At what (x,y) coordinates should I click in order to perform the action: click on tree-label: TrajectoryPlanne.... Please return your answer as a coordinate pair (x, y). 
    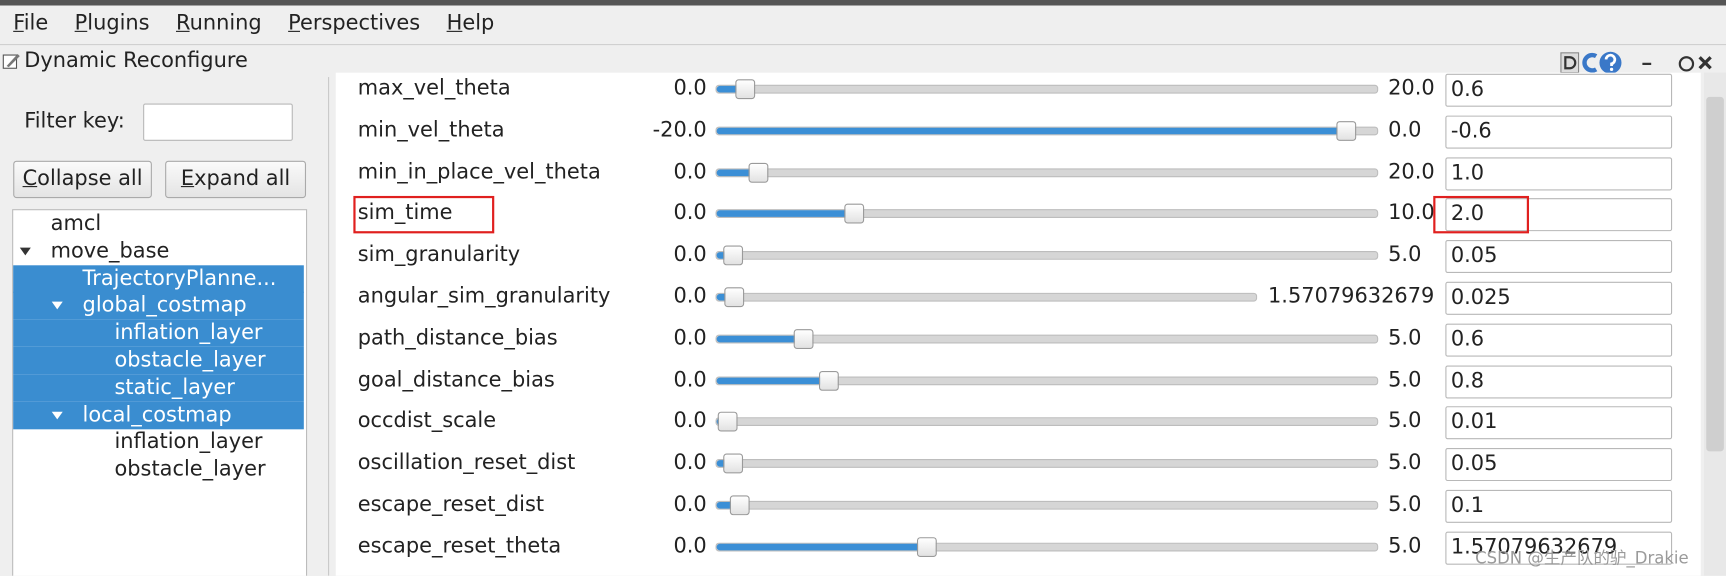
    Looking at the image, I should click on (179, 278).